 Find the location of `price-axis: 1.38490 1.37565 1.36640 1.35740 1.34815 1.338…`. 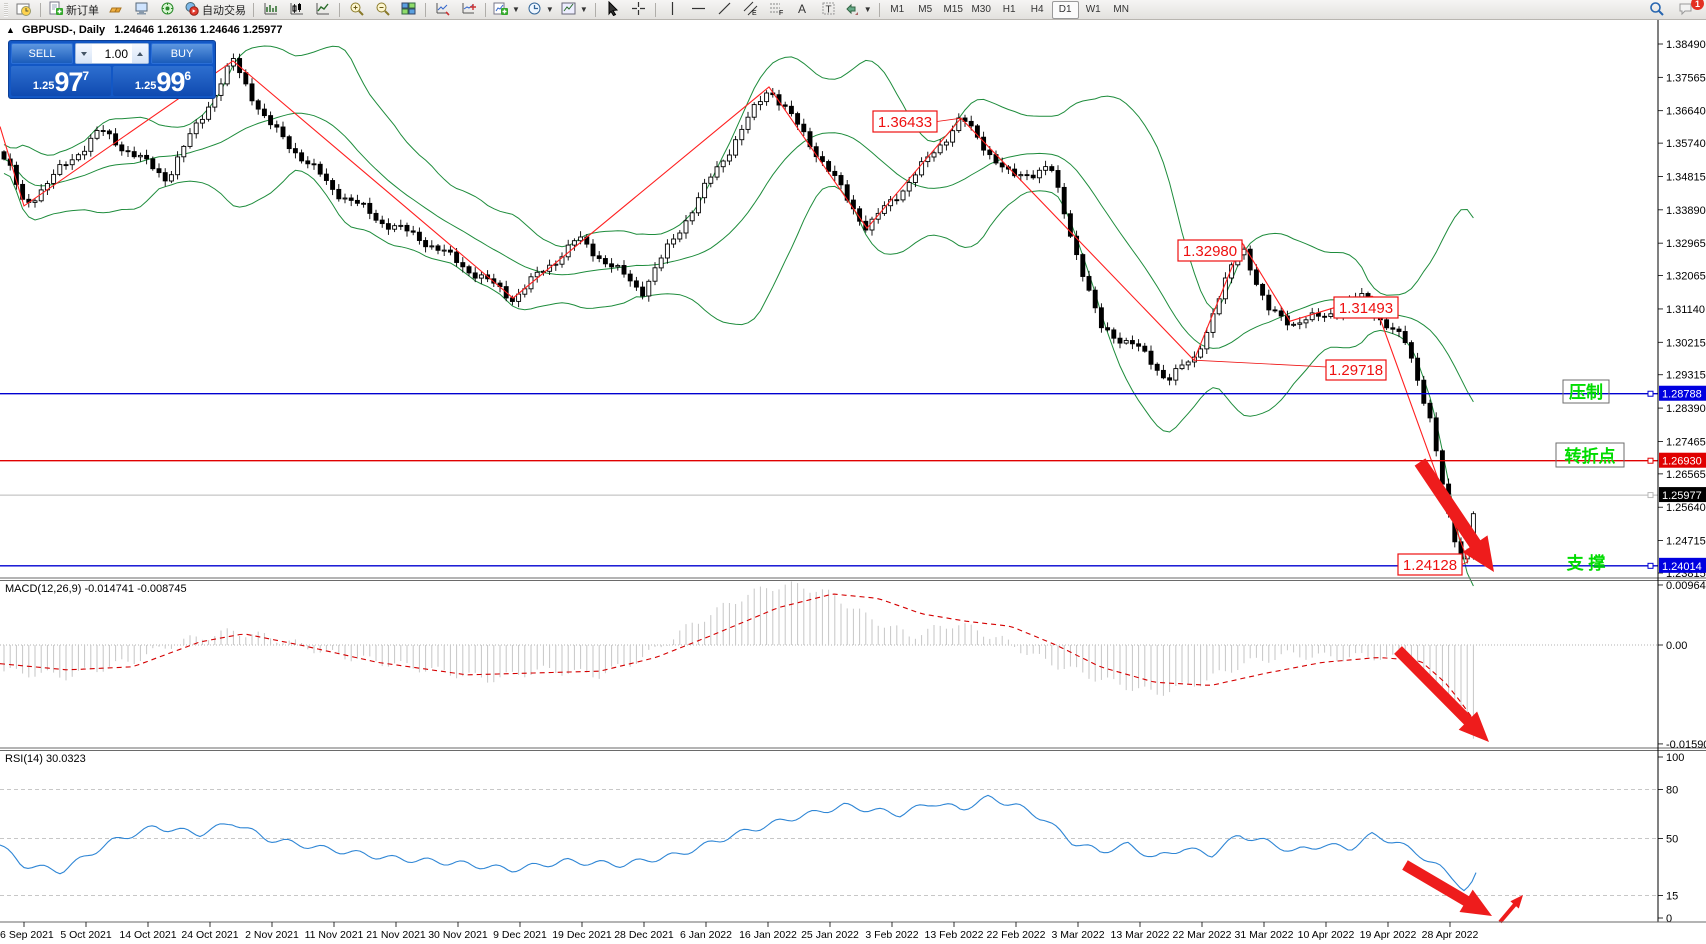

price-axis: 1.38490 1.37565 1.36640 1.35740 1.34815 1.338… is located at coordinates (1681, 472).